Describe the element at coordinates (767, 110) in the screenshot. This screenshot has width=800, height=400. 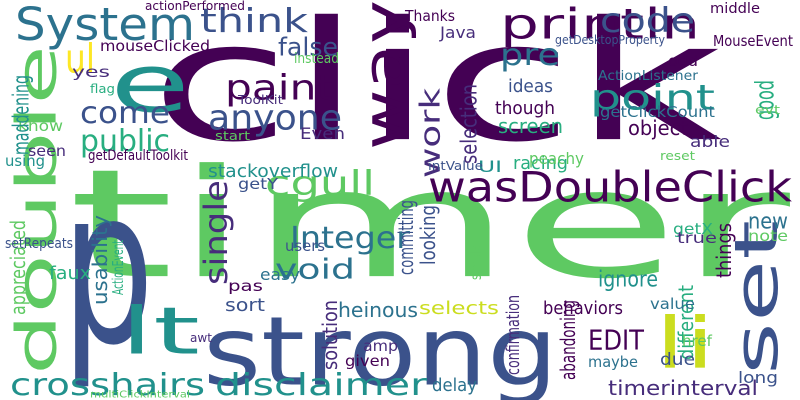
I see `word-evt: evt` at that location.